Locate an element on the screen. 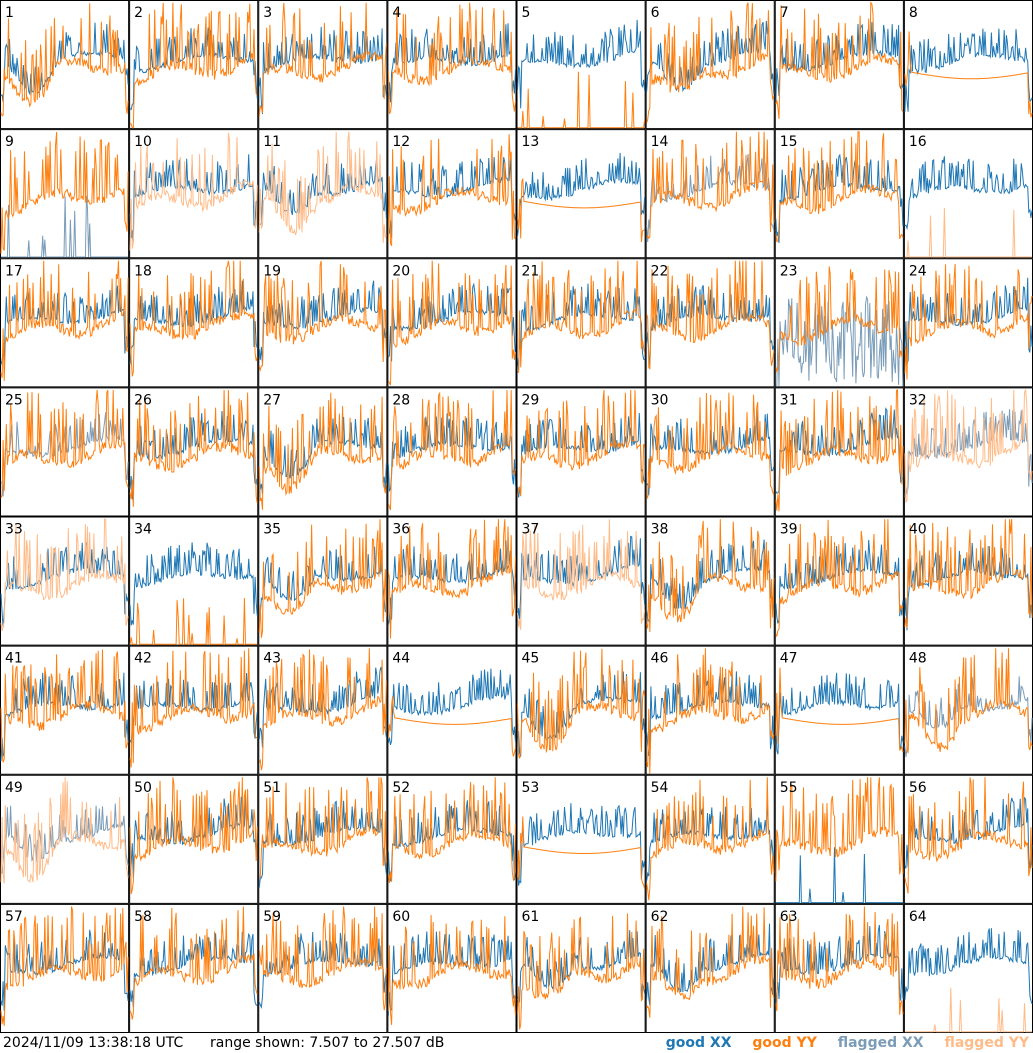 Image resolution: width=1033 pixels, height=1053 pixels. antenna-panel: 1 is located at coordinates (65, 65).